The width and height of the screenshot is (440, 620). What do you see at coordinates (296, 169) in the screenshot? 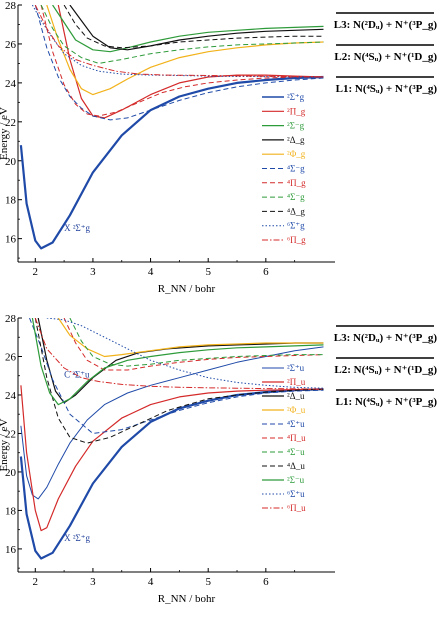
I see `legend-label-6: ⁴Σ⁻g` at bounding box center [296, 169].